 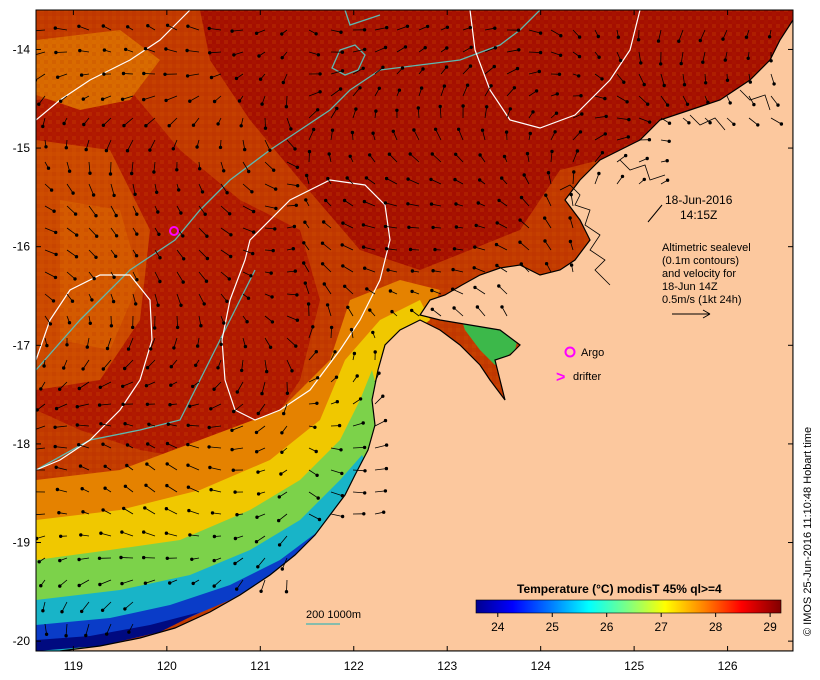 I want to click on drifter-legend-label: drifter, so click(x=587, y=377).